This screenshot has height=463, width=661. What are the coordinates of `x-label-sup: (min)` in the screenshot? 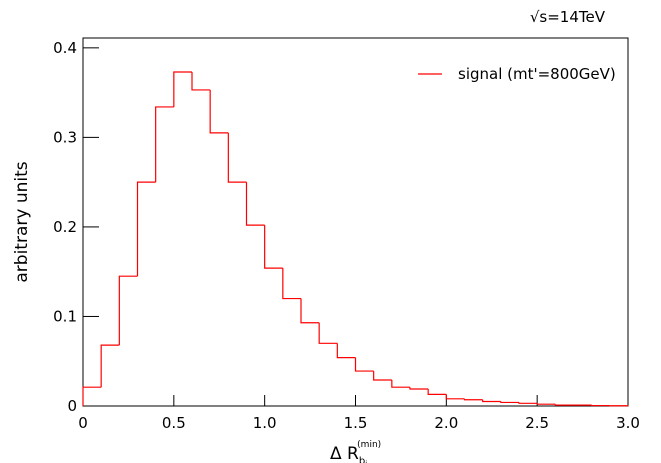 It's located at (369, 445).